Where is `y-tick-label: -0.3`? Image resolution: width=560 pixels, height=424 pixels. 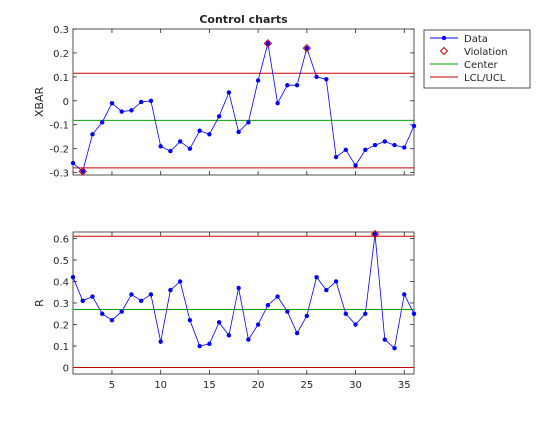 y-tick-label: -0.3 is located at coordinates (59, 174).